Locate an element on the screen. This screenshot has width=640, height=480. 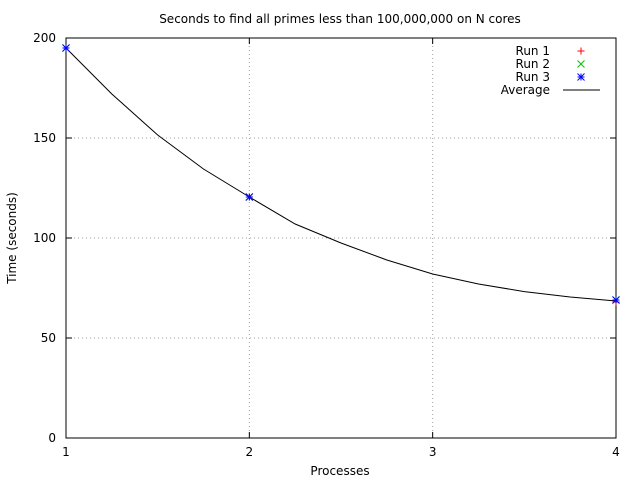
x-tick-label: 2 is located at coordinates (250, 452).